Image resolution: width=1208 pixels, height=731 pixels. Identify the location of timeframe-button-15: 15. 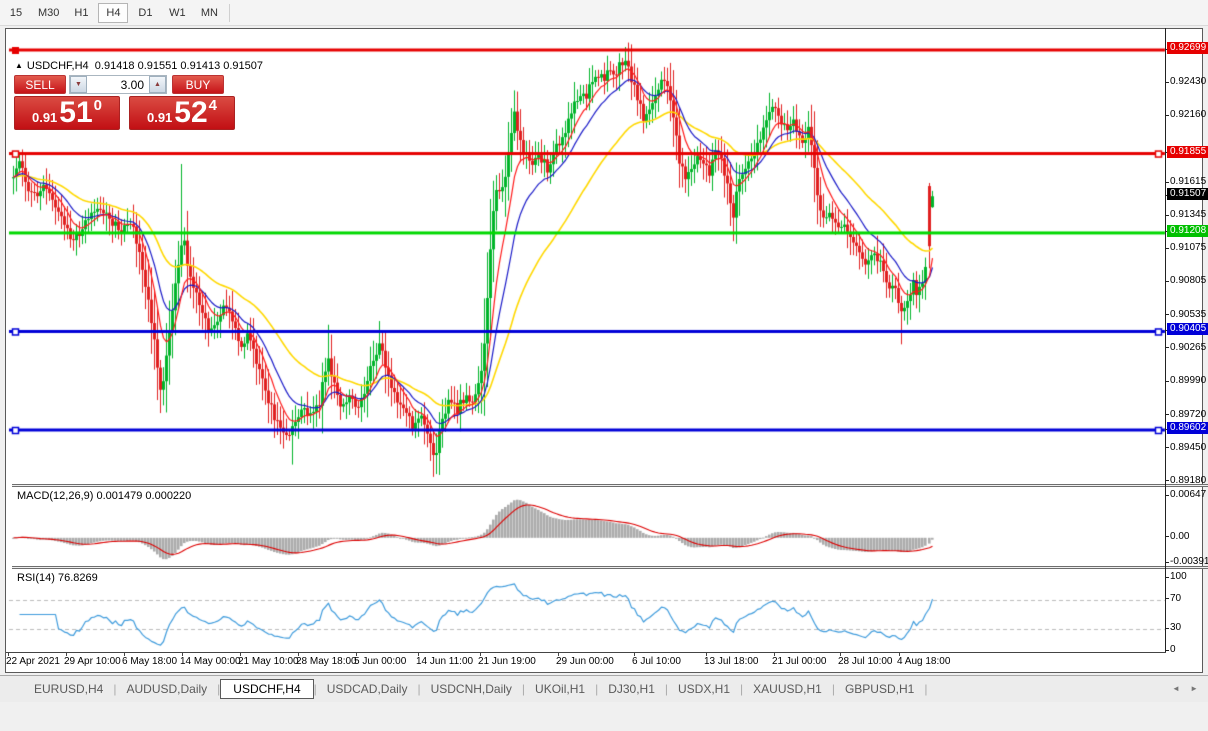
(16, 12).